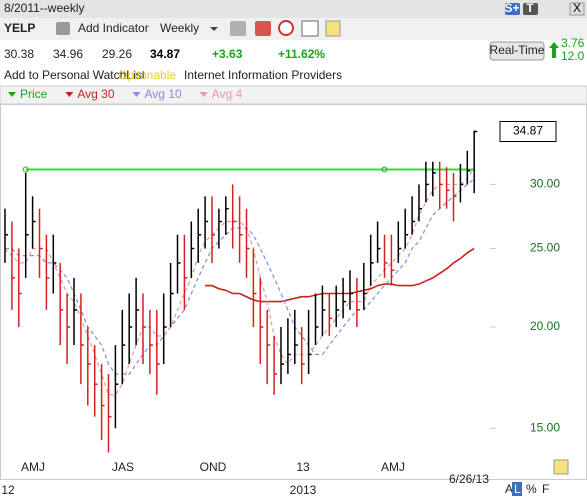  I want to click on y-tick-label: 30.00, so click(545, 184).